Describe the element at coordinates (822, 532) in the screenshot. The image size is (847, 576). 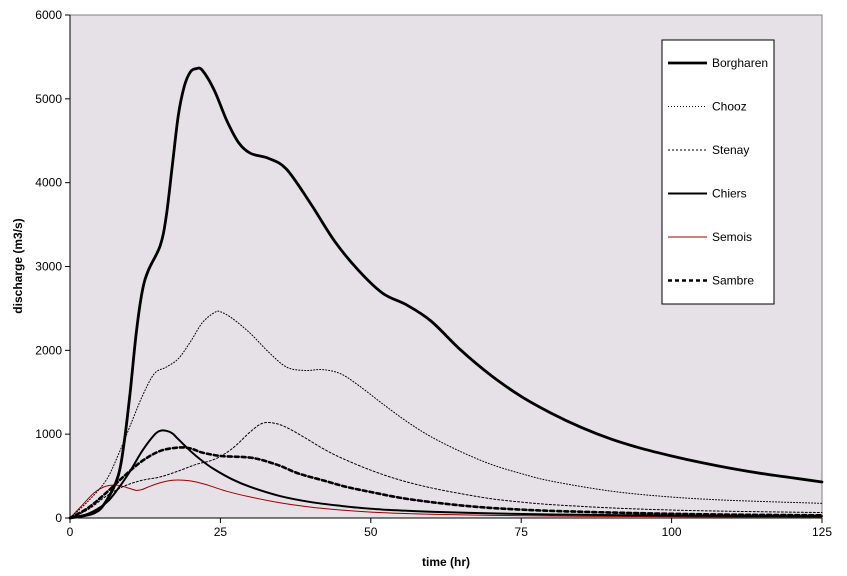
I see `x-tick-label: 125` at that location.